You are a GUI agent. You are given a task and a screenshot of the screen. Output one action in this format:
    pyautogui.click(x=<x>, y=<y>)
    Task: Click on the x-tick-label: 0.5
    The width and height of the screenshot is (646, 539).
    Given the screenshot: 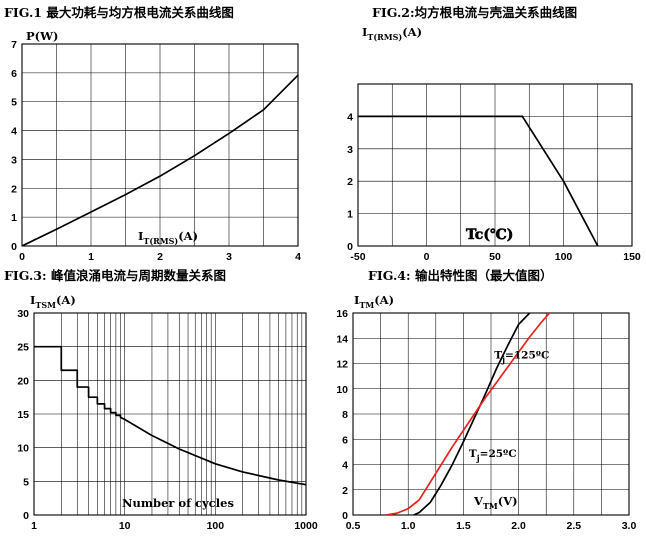 What is the action you would take?
    pyautogui.click(x=353, y=526)
    